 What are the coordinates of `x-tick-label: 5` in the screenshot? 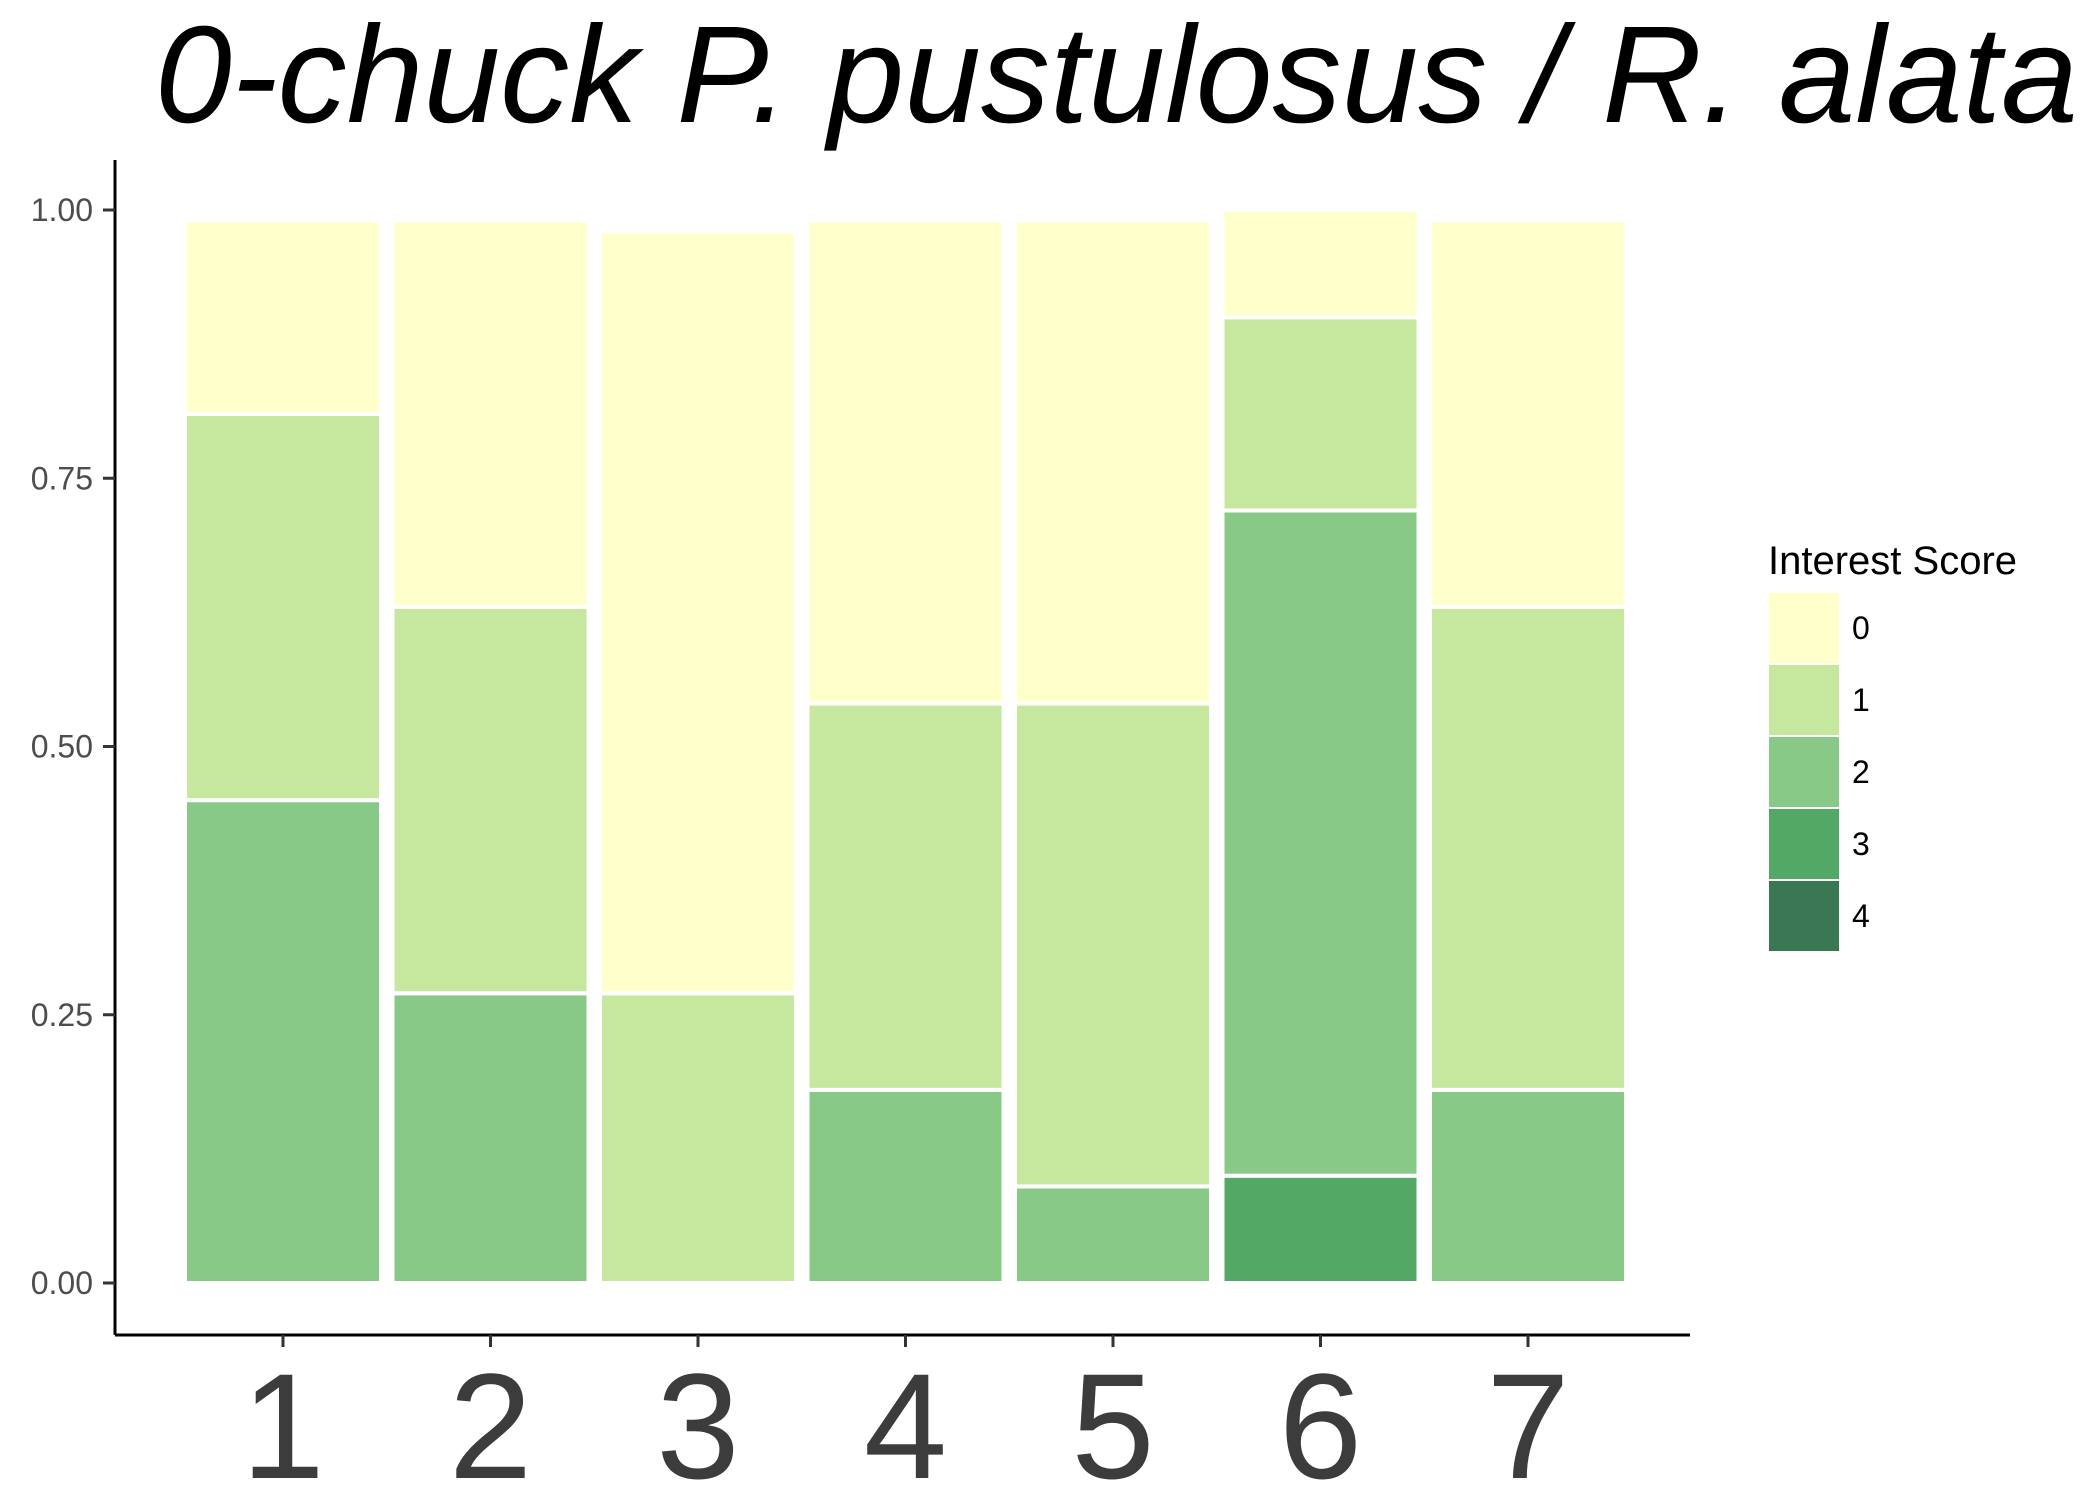 It's located at (1112, 1421).